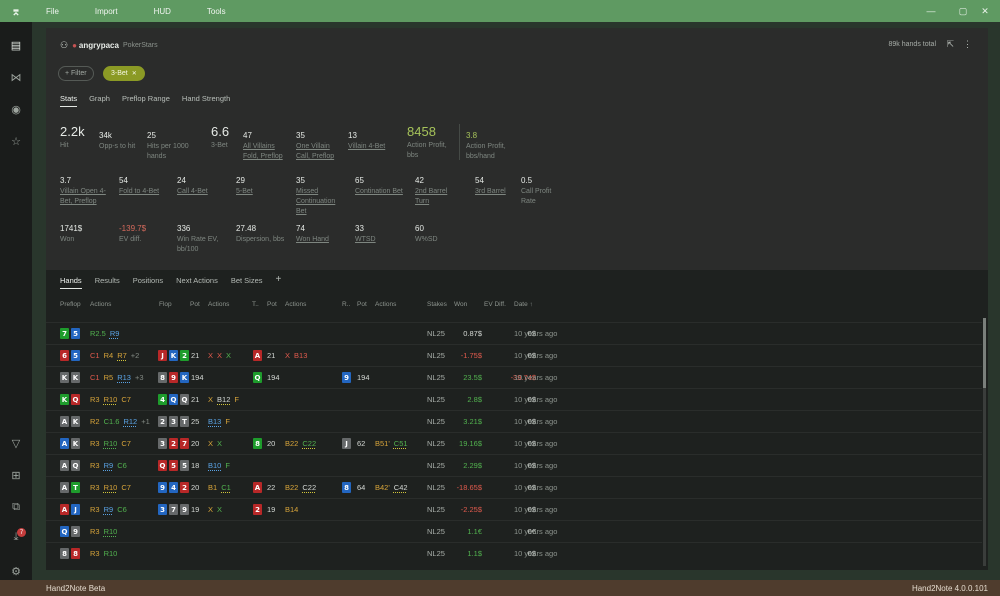 The image size is (1000, 596). What do you see at coordinates (316, 196) in the screenshot?
I see `stat-missed-cbet: 35 Missed Continuation Bet` at bounding box center [316, 196].